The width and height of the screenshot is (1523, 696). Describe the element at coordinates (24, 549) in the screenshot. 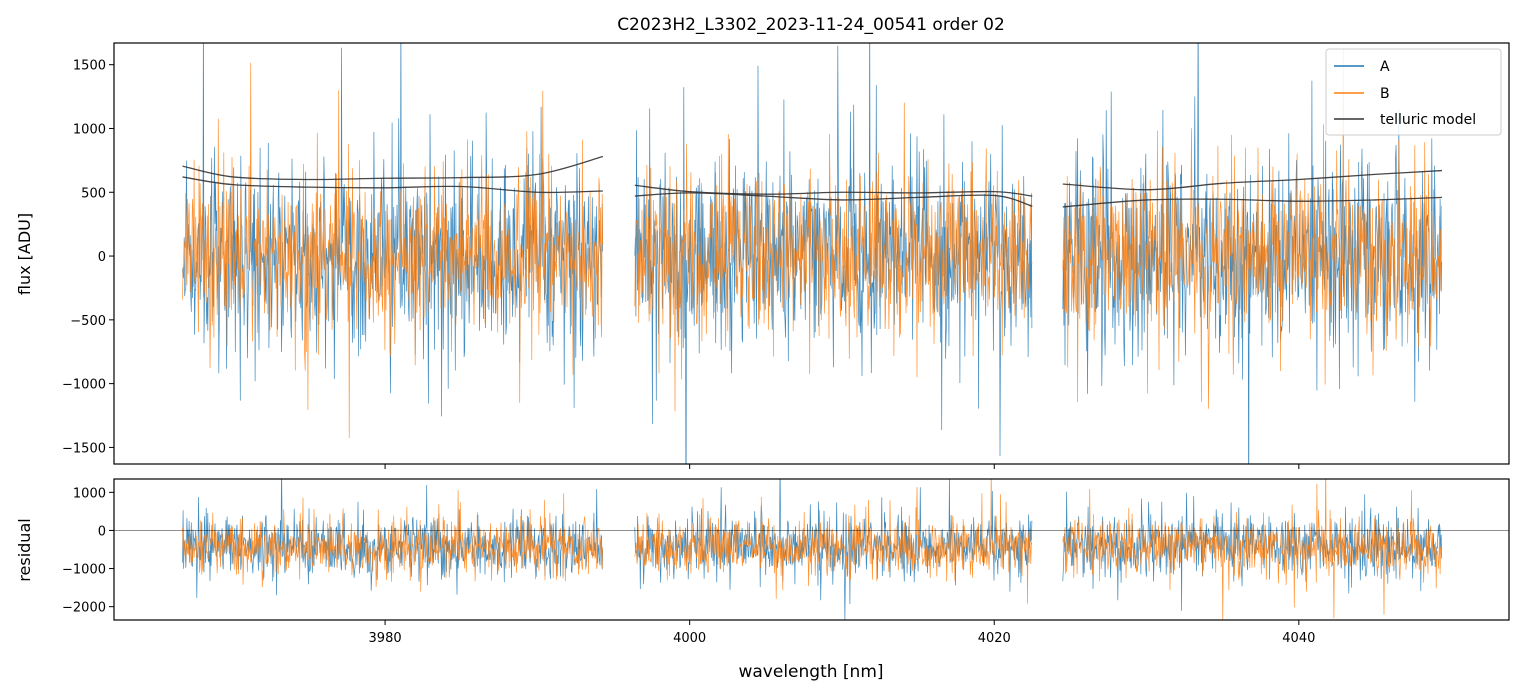

I see `residual-y-axis-label: residual` at that location.